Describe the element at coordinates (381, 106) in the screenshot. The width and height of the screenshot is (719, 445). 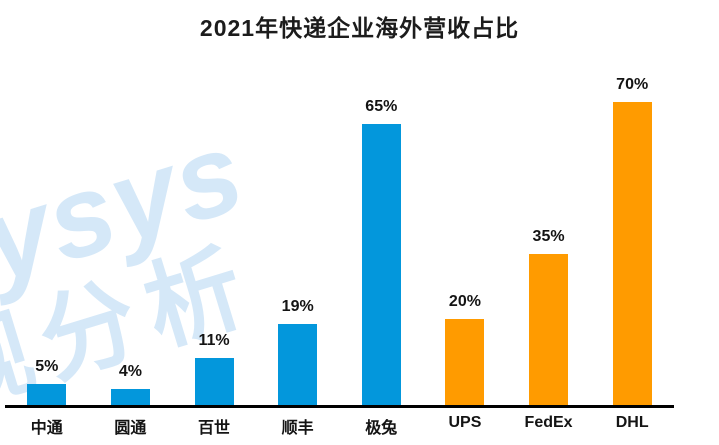
I see `bar-value-label: 65%` at that location.